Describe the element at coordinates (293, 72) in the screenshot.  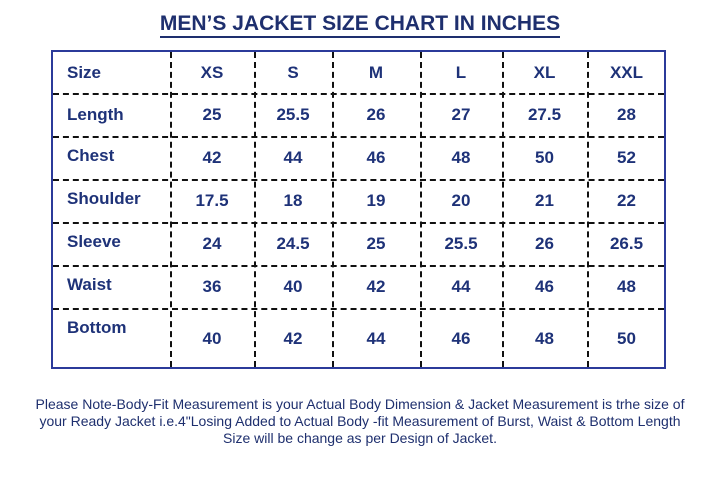
I see `size-header: S` at that location.